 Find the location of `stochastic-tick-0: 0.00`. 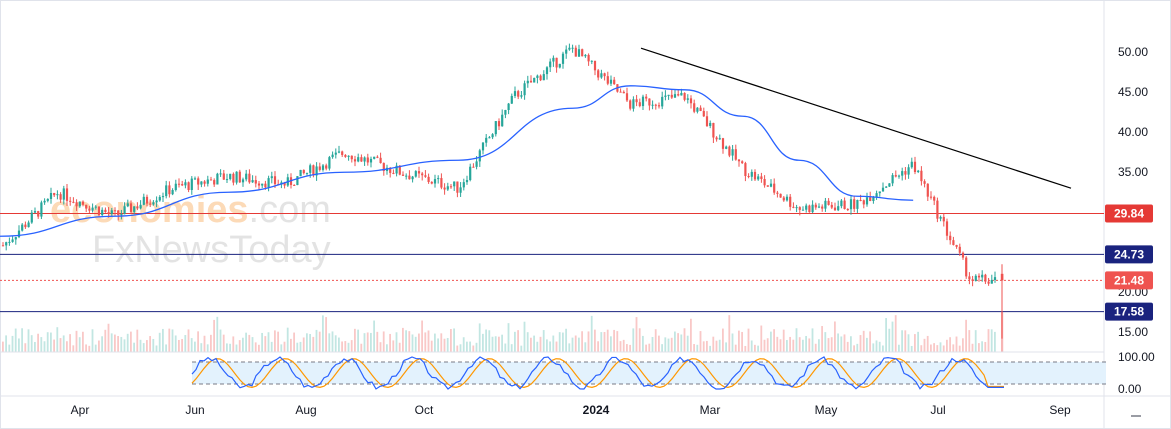

stochastic-tick-0: 0.00 is located at coordinates (1130, 389).